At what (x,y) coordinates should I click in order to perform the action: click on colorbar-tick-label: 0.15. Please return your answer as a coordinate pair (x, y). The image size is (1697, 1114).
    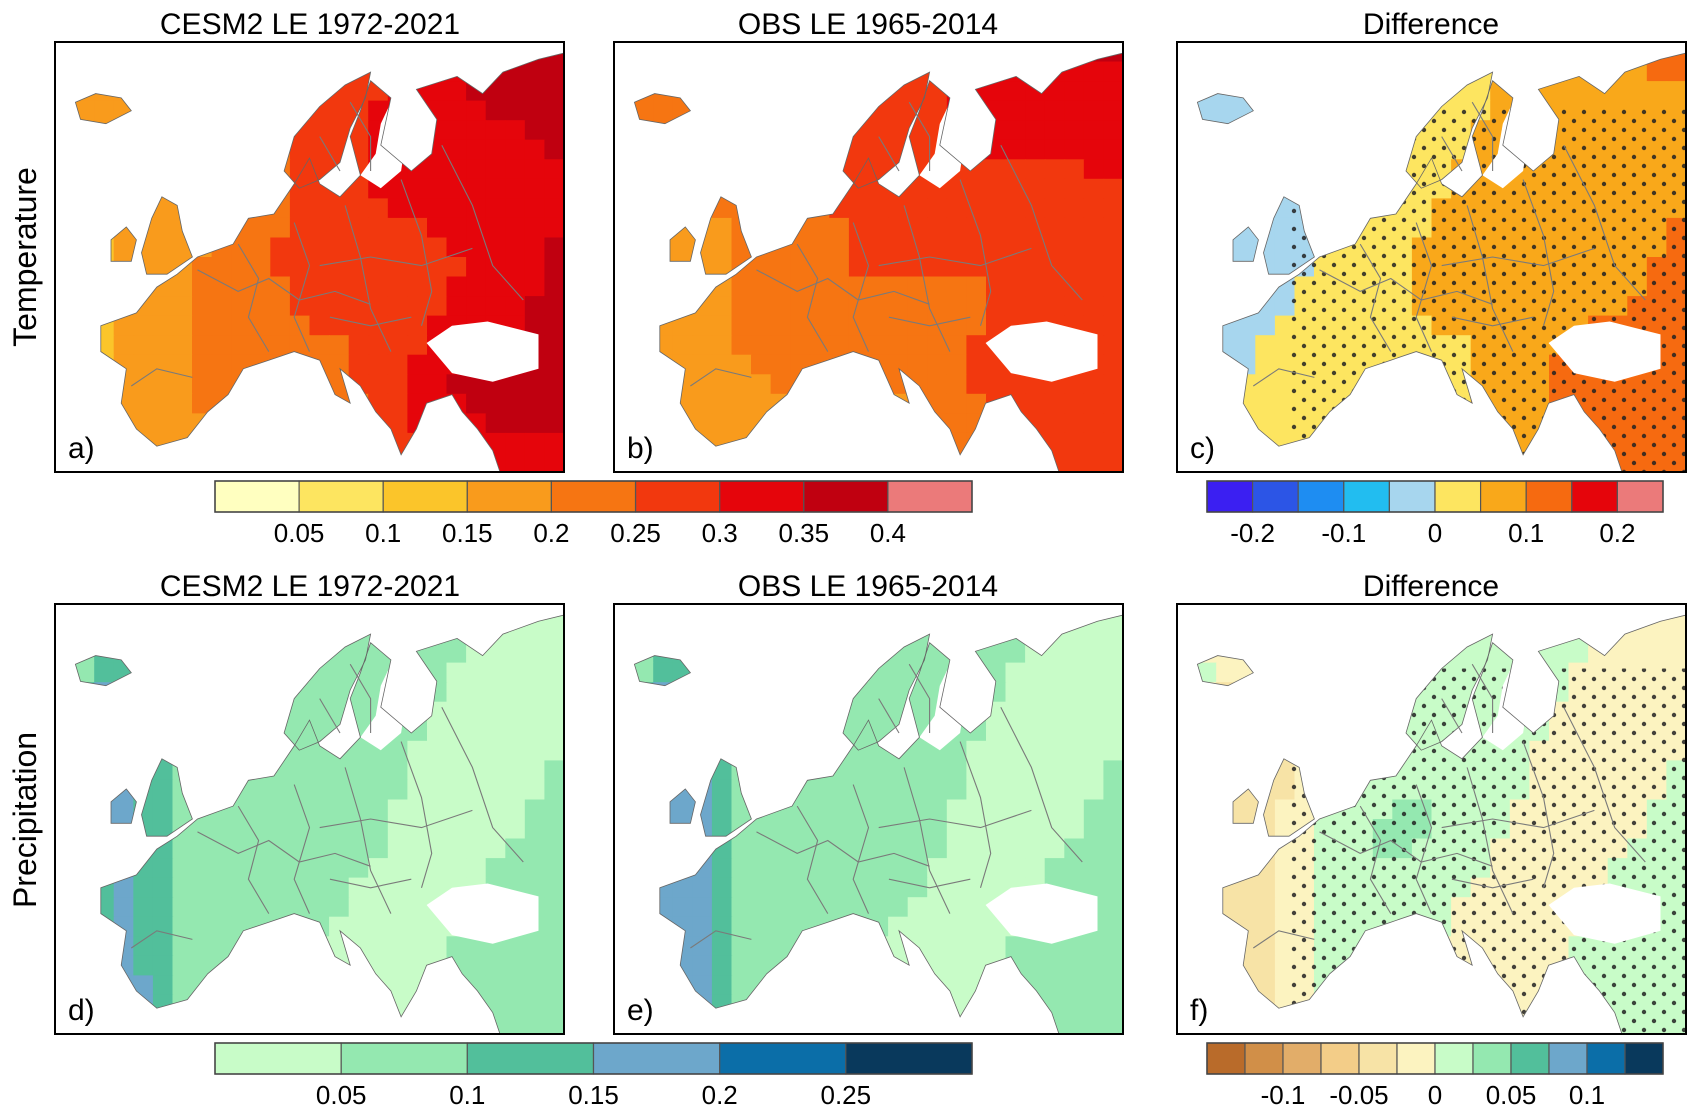
    Looking at the image, I should click on (593, 1095).